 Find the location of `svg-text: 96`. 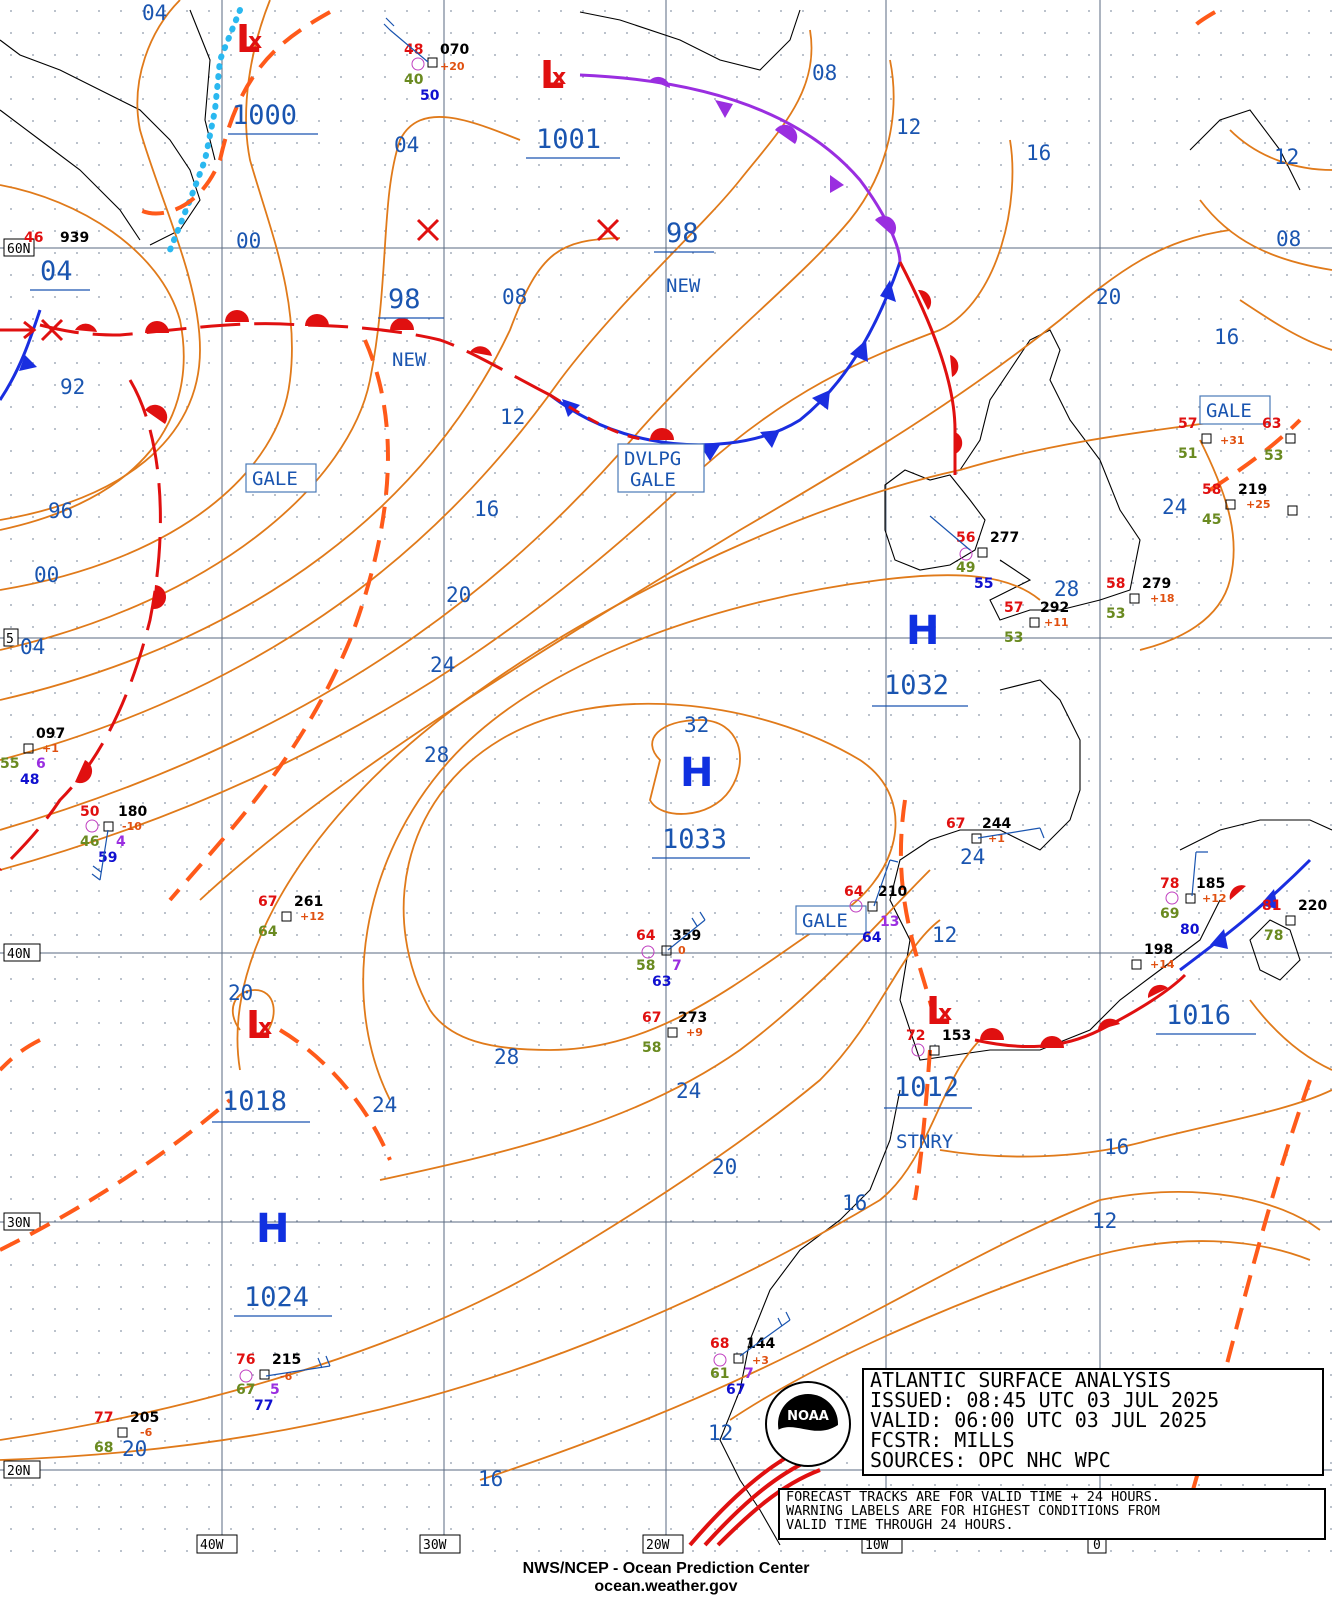

svg-text: 96 is located at coordinates (60, 511).